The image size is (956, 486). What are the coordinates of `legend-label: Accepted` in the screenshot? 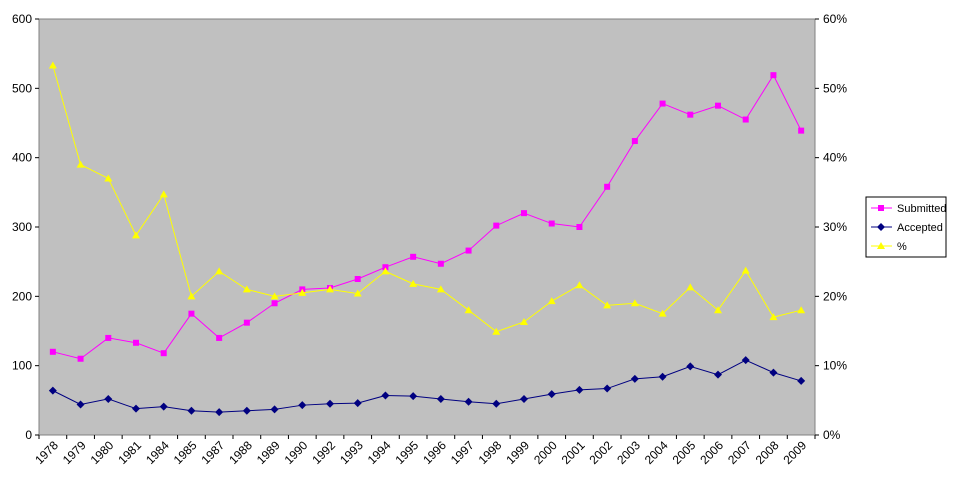 It's located at (920, 228).